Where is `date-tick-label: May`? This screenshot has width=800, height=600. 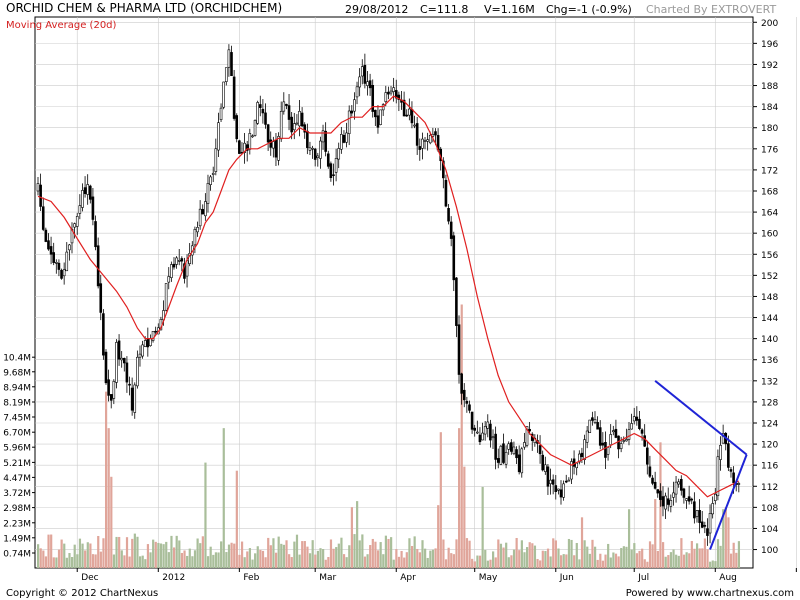 date-tick-label: May is located at coordinates (488, 578).